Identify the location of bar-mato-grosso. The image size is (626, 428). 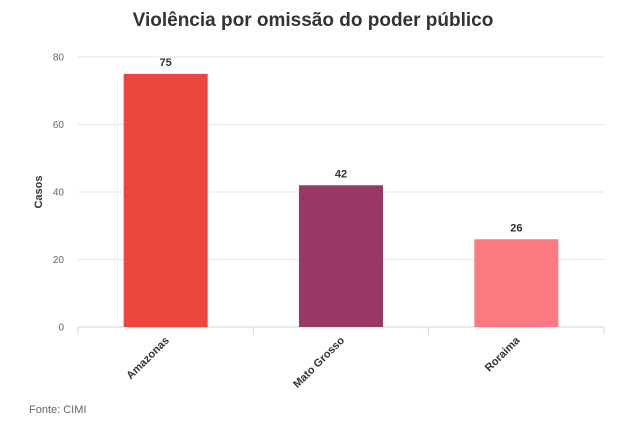
(341, 256).